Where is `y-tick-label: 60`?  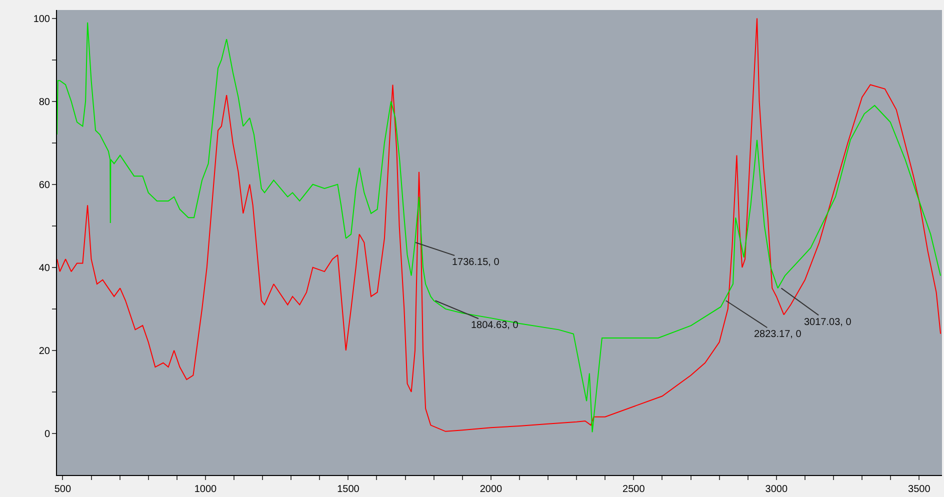 y-tick-label: 60 is located at coordinates (44, 185).